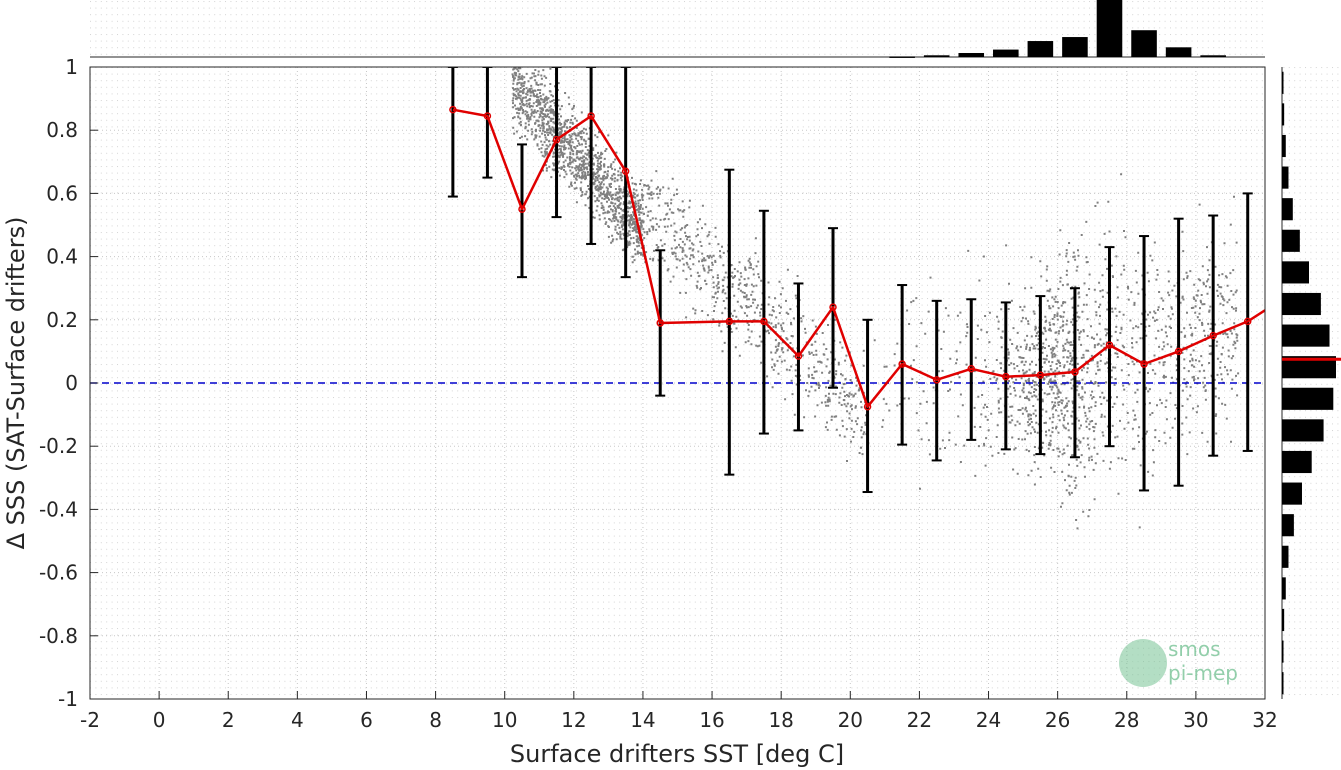 The width and height of the screenshot is (1341, 770). Describe the element at coordinates (504, 720) in the screenshot. I see `x-tick-label: 10` at that location.